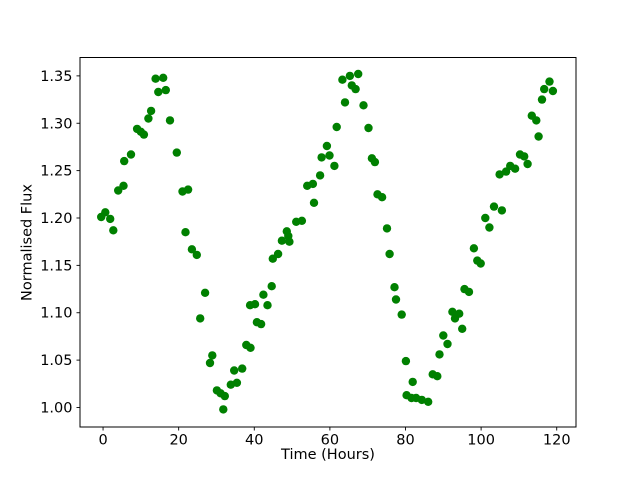 The image size is (640, 480). Describe the element at coordinates (56, 124) in the screenshot. I see `y-tick-label: 1.30` at that location.